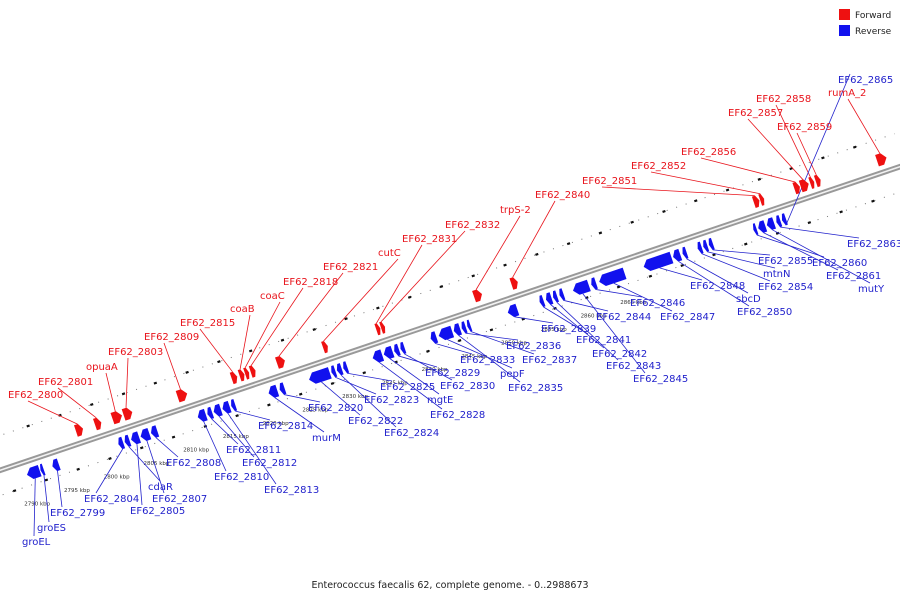  I want to click on label-coac: coaC, so click(272, 296).